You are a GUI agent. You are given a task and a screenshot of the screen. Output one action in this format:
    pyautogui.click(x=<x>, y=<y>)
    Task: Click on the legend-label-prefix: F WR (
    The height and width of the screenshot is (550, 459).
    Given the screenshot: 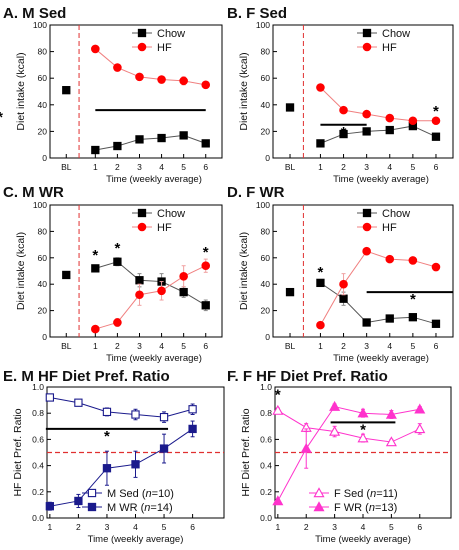 What is the action you would take?
    pyautogui.click(x=351, y=508)
    